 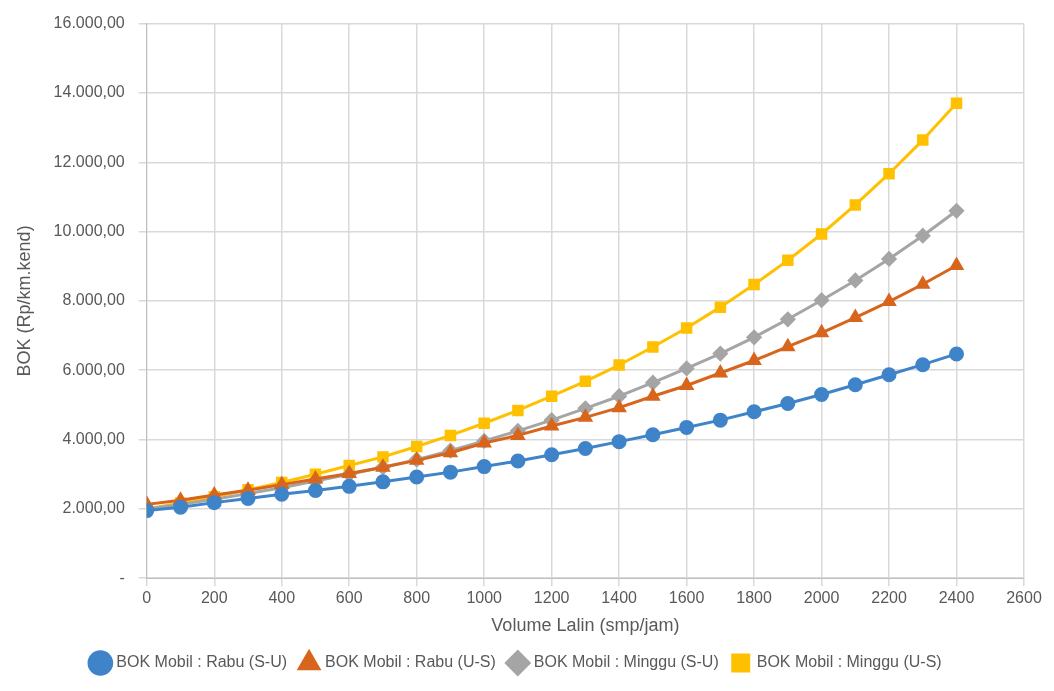 What do you see at coordinates (484, 598) in the screenshot?
I see `x-tick-label: 1000` at bounding box center [484, 598].